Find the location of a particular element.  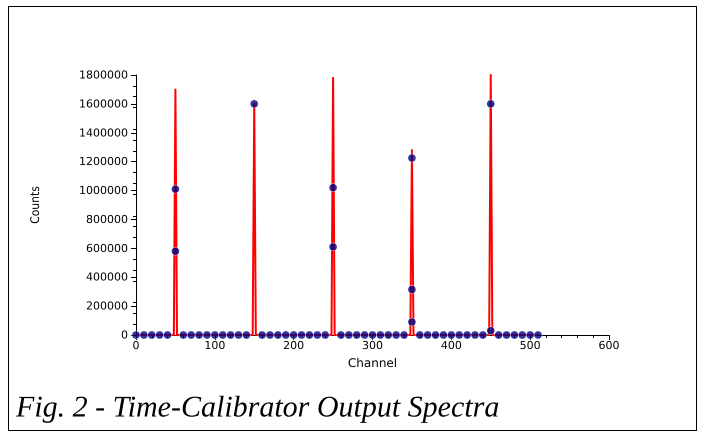

x-axis-title: Channel is located at coordinates (373, 363).